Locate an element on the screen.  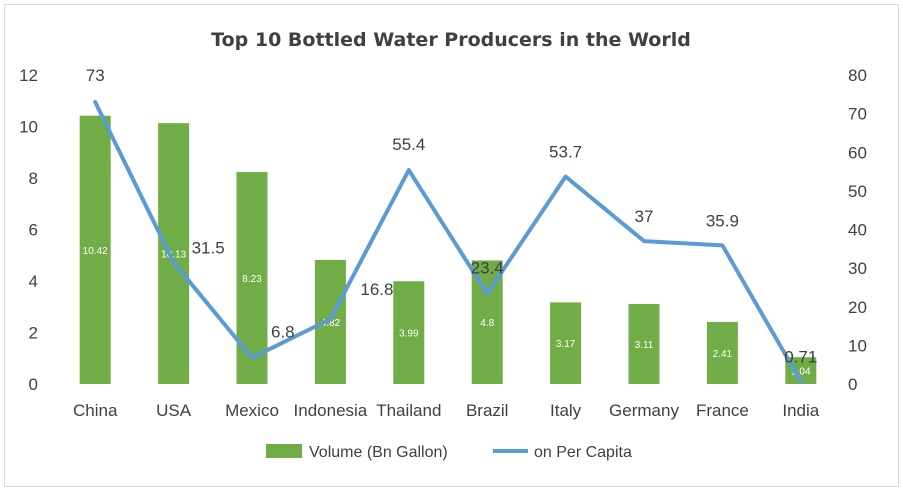
left-tick-label: 0 is located at coordinates (33, 384).